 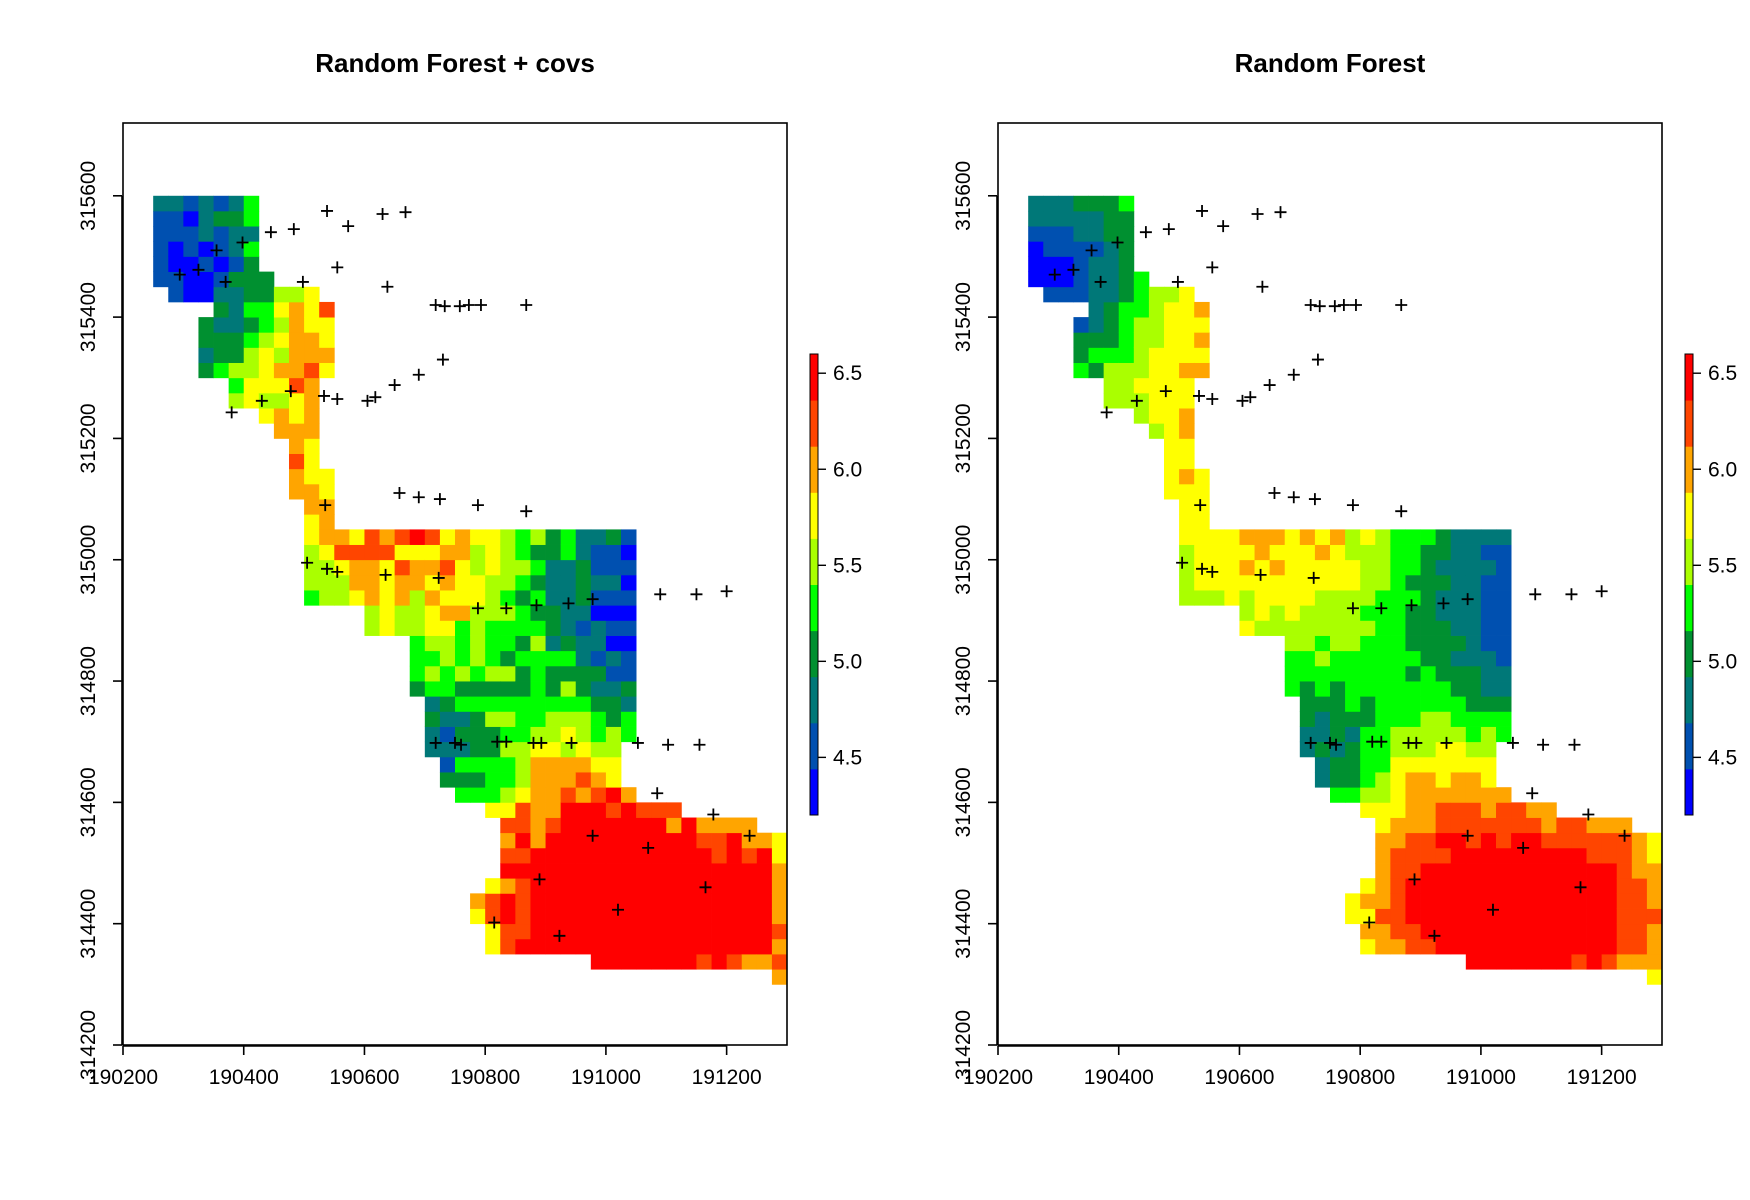 I want to click on legend-tick-label: 6.0, so click(x=847, y=469).